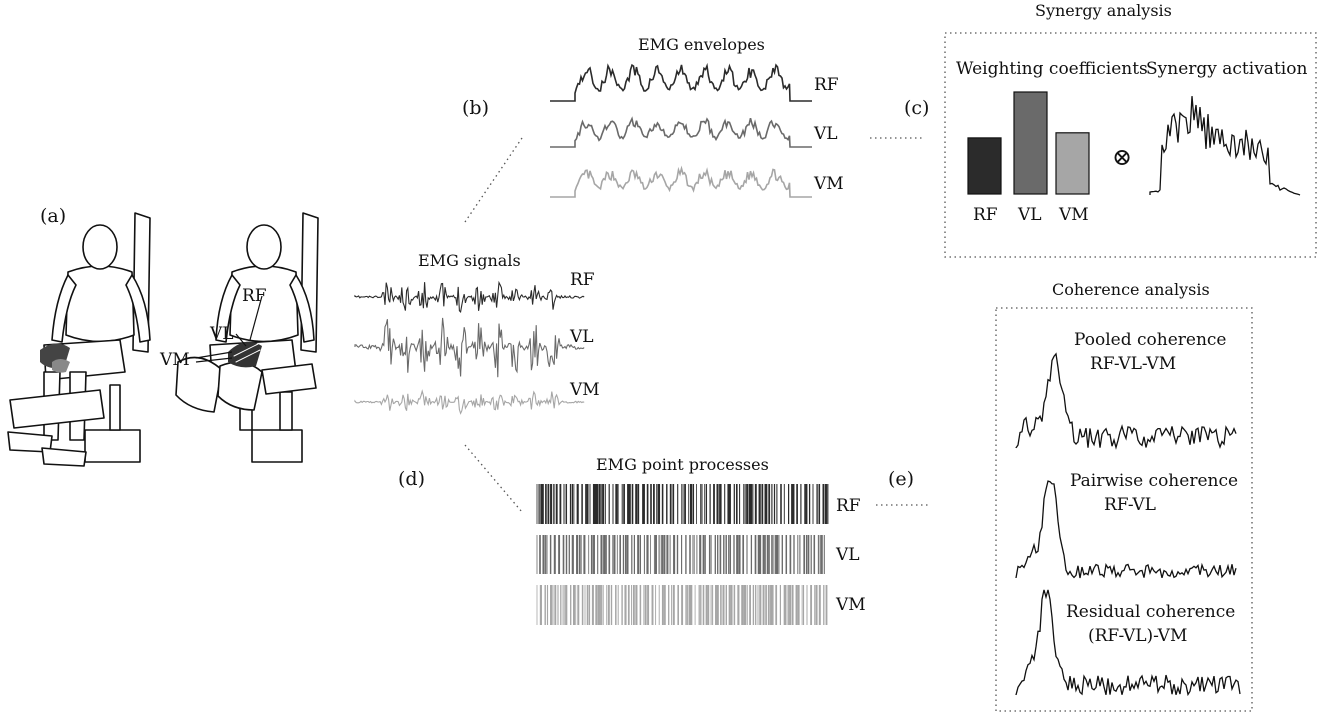  What do you see at coordinates (828, 184) in the screenshot?
I see `emg-envelope-label-vm: VM` at bounding box center [828, 184].